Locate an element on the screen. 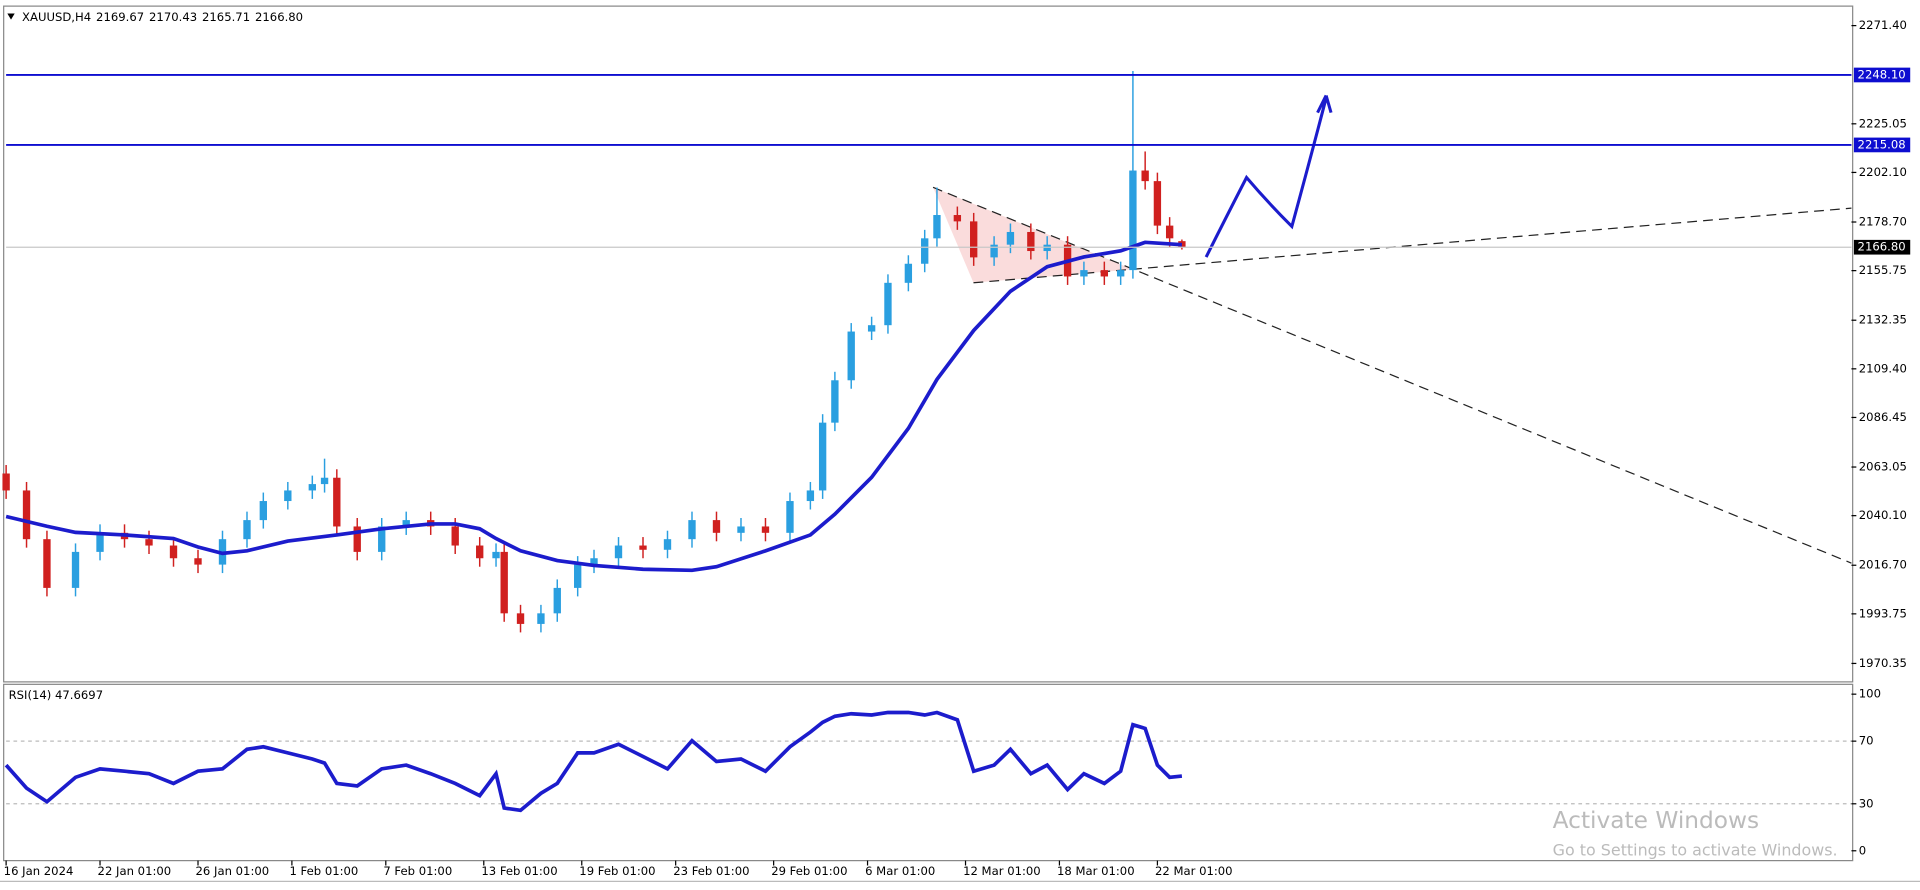 The width and height of the screenshot is (1920, 890). last-price-label: 2166.80 is located at coordinates (1882, 247).